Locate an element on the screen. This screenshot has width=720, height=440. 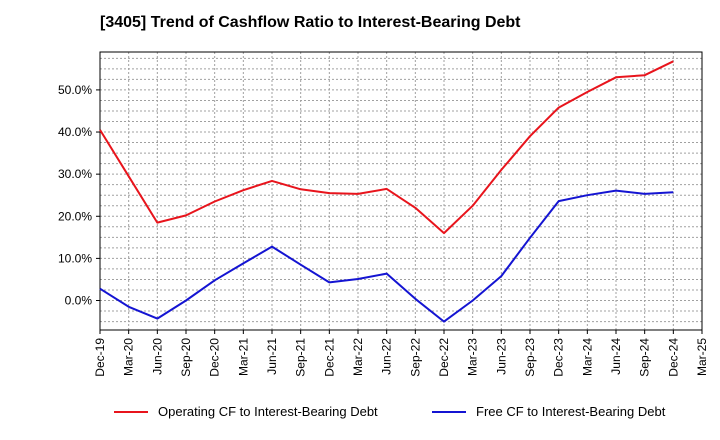
legend-label-operating-cf: Operating CF to Interest-Bearing Debt is located at coordinates (268, 411).